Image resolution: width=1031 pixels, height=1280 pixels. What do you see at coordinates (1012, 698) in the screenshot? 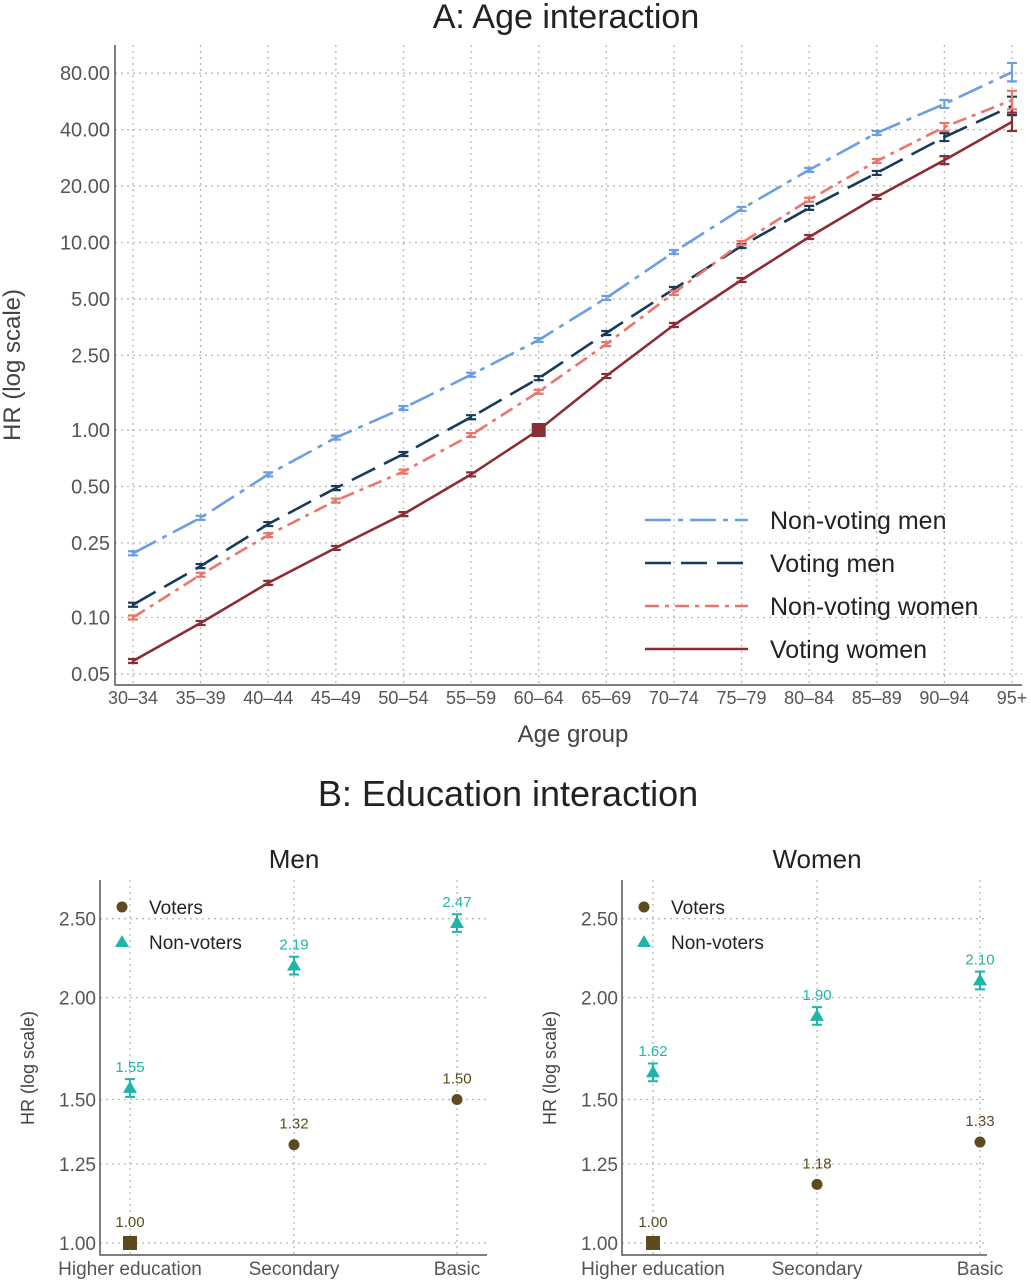
I see `x-tick-label: 95+` at bounding box center [1012, 698].